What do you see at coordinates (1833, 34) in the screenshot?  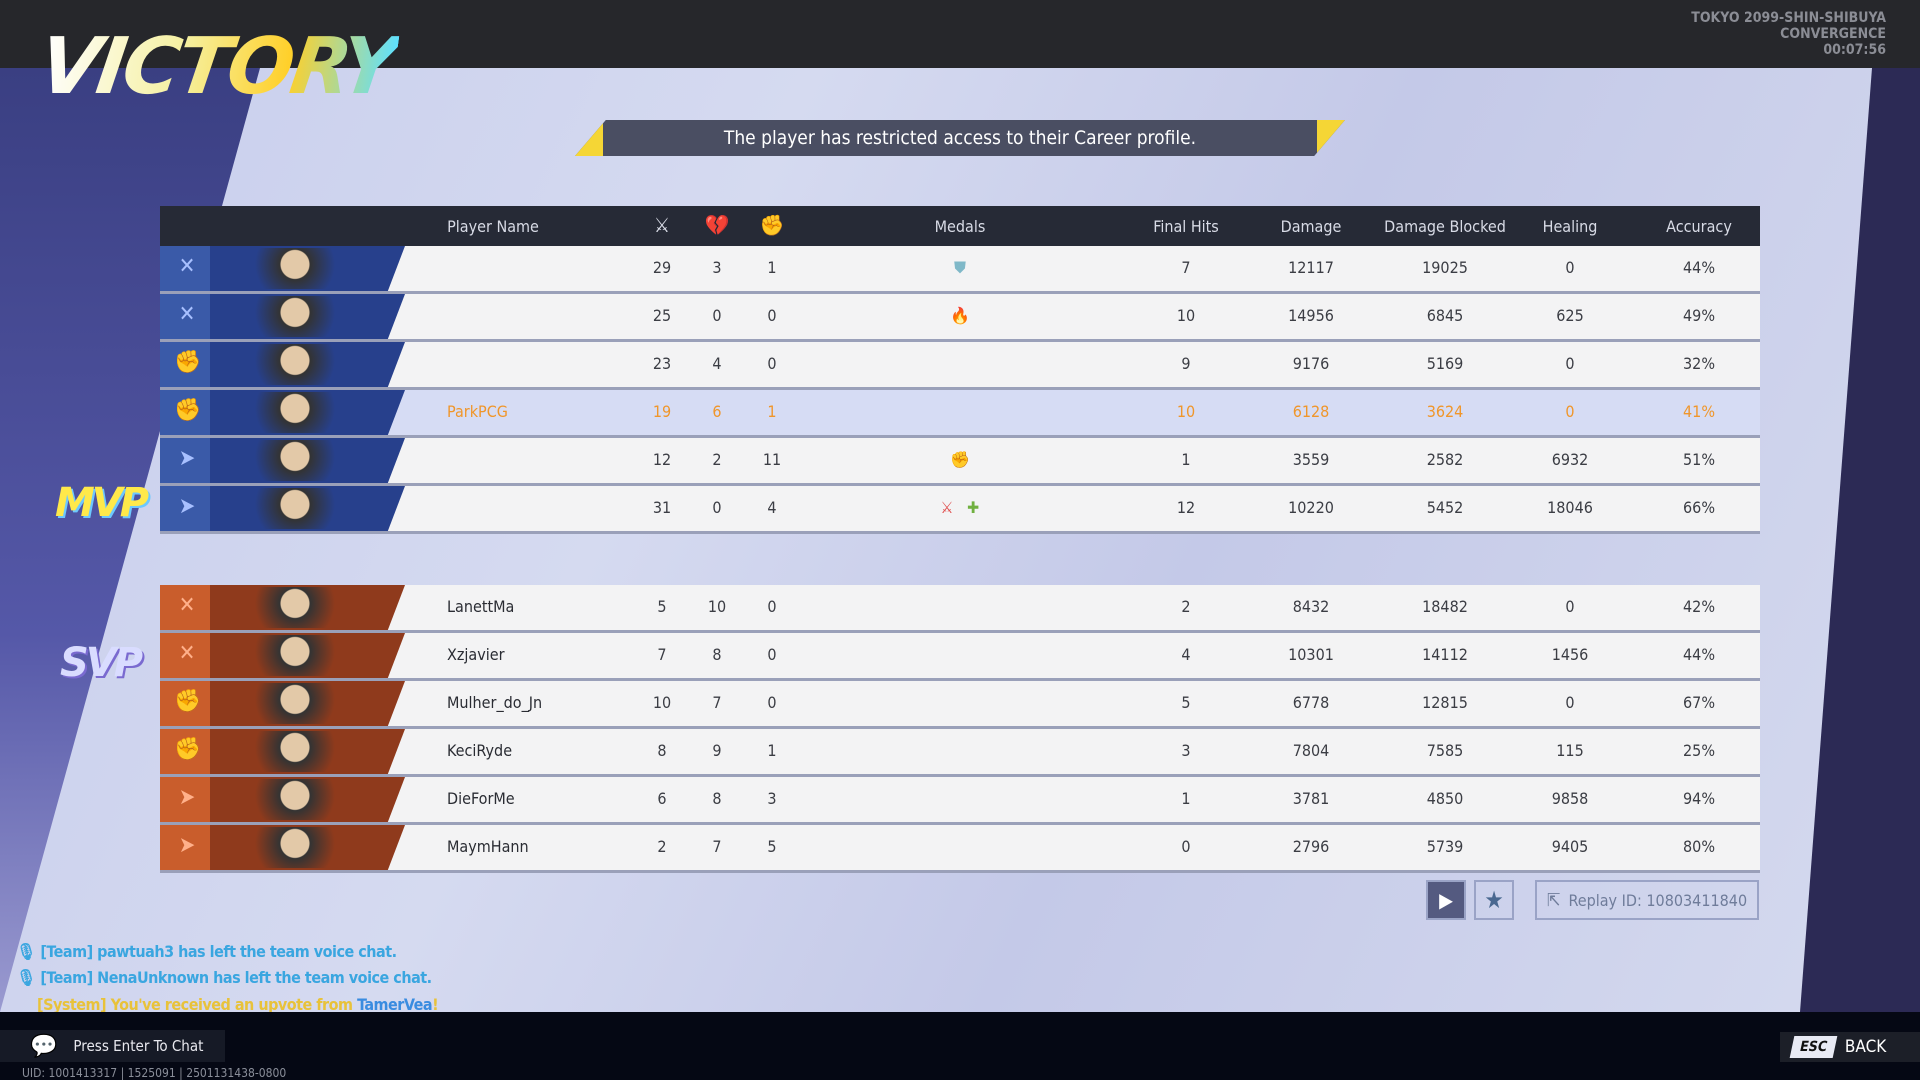 I see `map-mode: CONVERGENCE` at bounding box center [1833, 34].